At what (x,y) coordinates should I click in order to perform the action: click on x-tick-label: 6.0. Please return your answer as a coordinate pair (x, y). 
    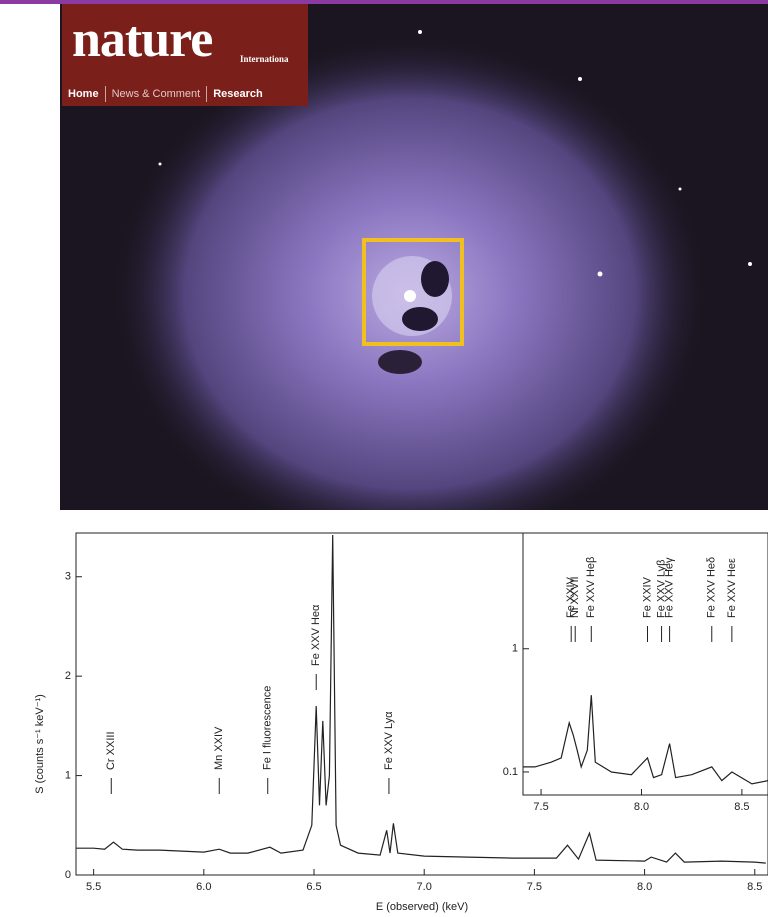
    Looking at the image, I should click on (203, 887).